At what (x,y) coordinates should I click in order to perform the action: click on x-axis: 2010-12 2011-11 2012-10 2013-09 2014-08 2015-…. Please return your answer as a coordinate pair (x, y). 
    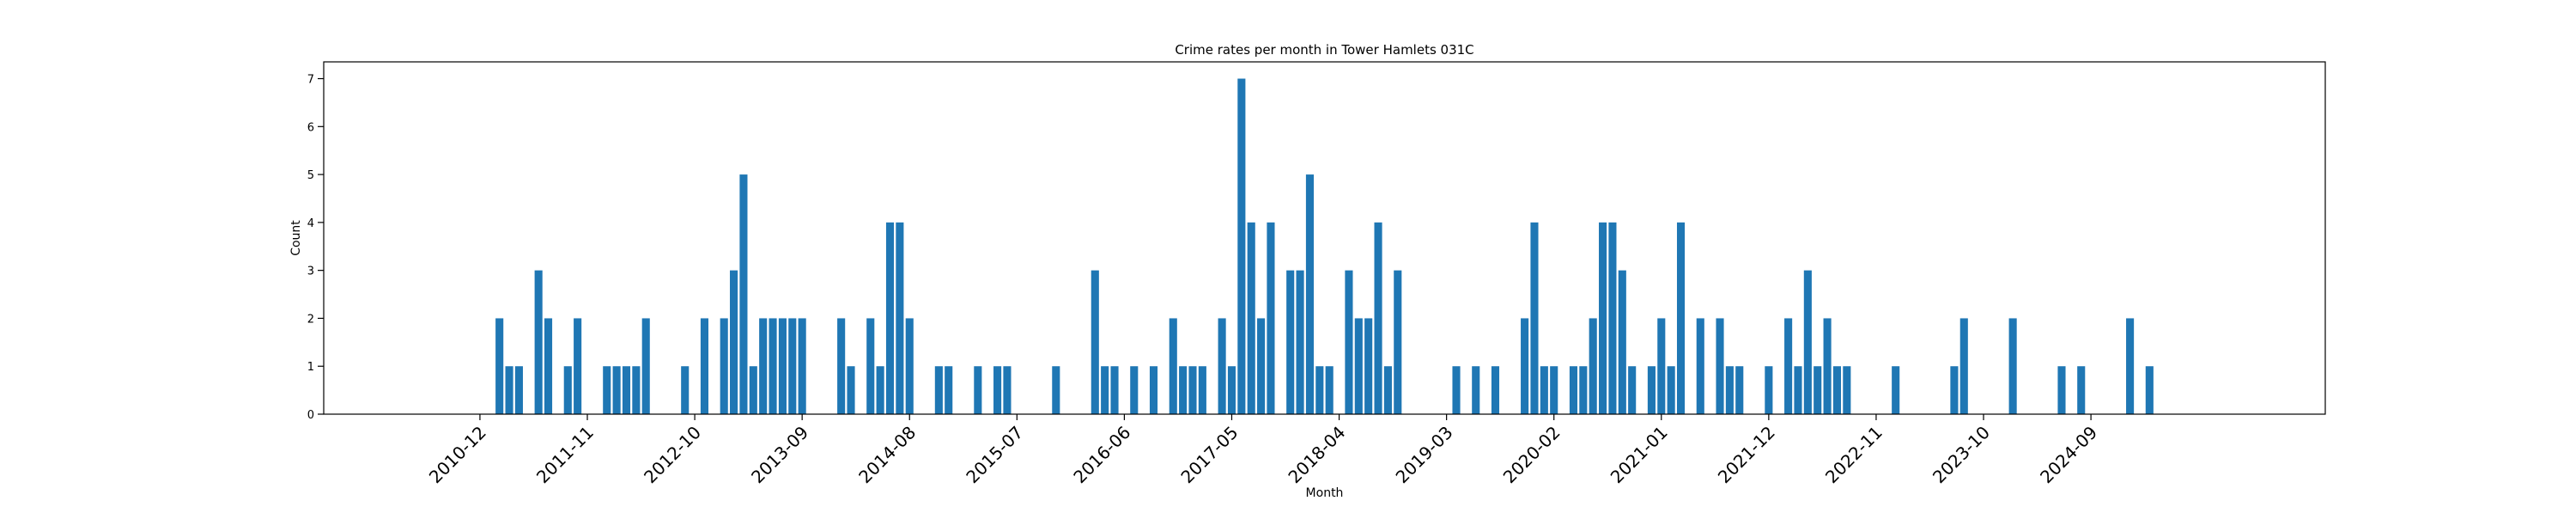
    Looking at the image, I should click on (1263, 450).